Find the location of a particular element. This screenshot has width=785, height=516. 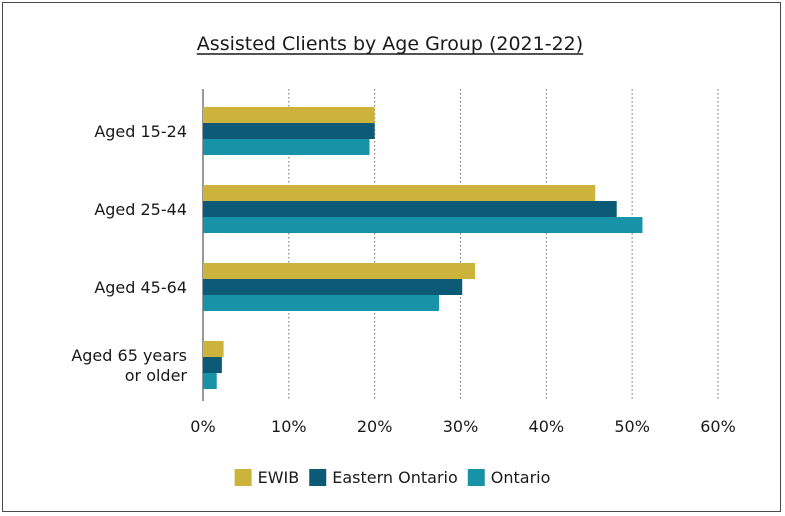

x-tick-label: 40% is located at coordinates (547, 426).